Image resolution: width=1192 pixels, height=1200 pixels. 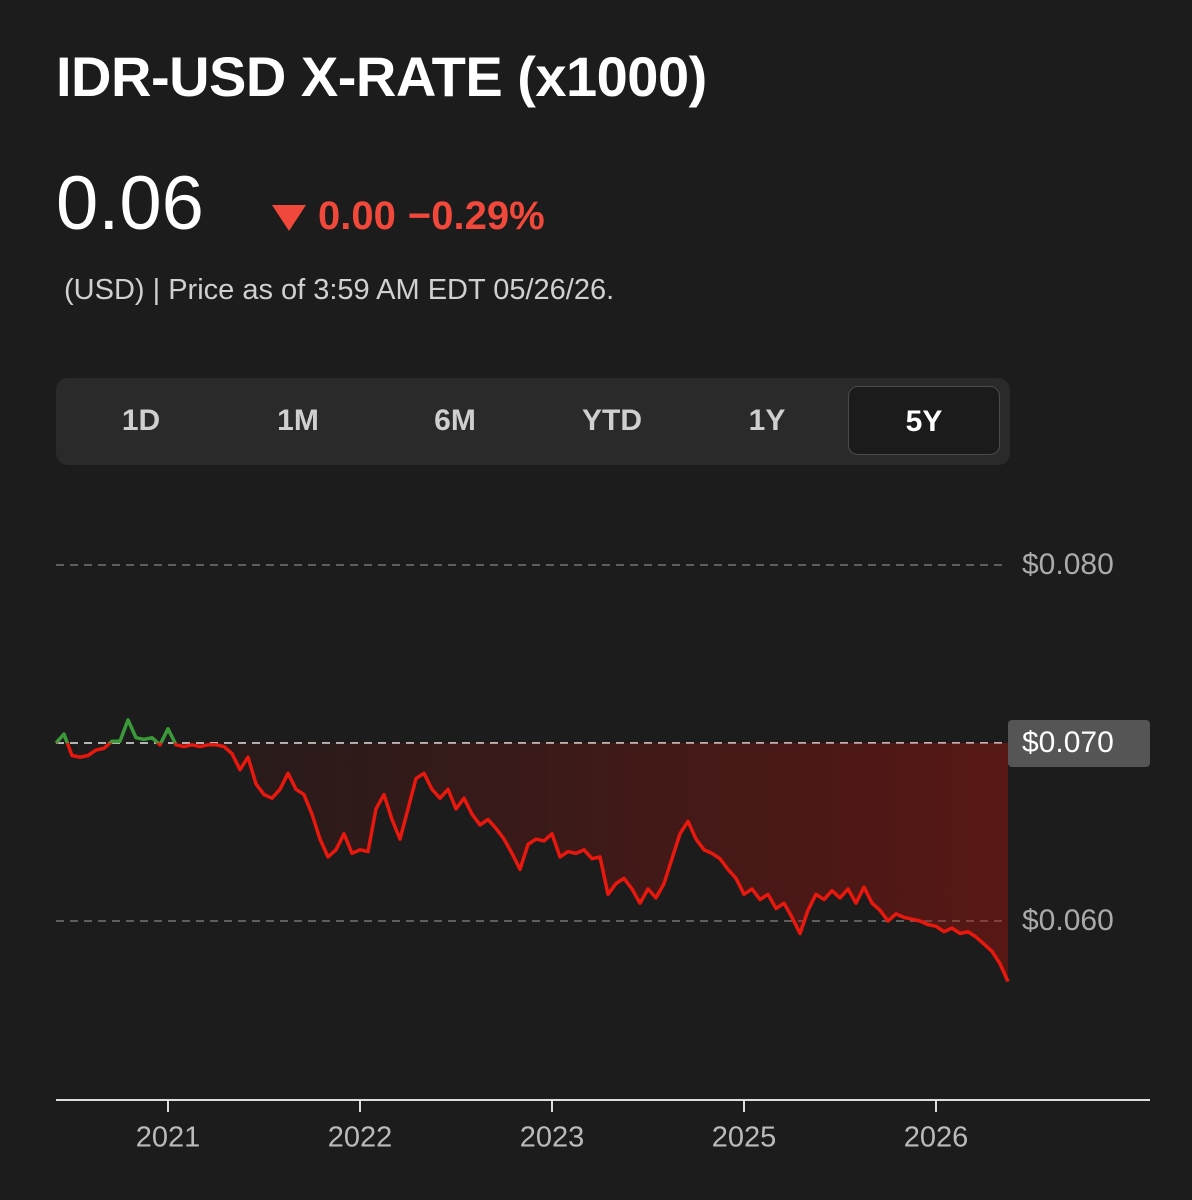 I want to click on baseline-label-box, so click(x=1079, y=743).